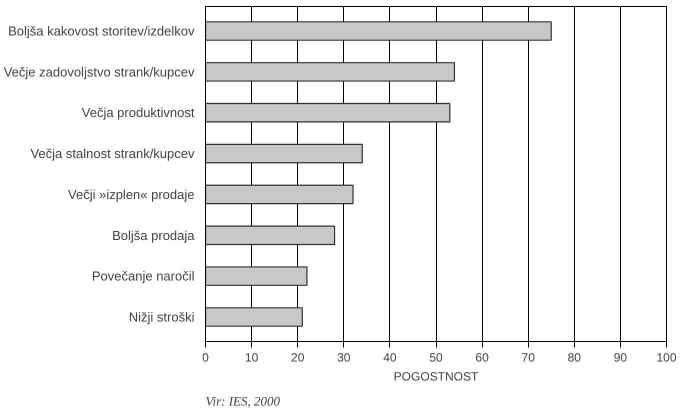 This screenshot has width=680, height=413. Describe the element at coordinates (666, 357) in the screenshot. I see `x-tick-label: 100` at that location.